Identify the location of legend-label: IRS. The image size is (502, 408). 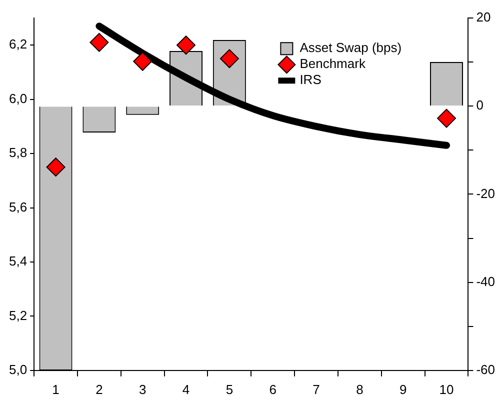
(311, 80).